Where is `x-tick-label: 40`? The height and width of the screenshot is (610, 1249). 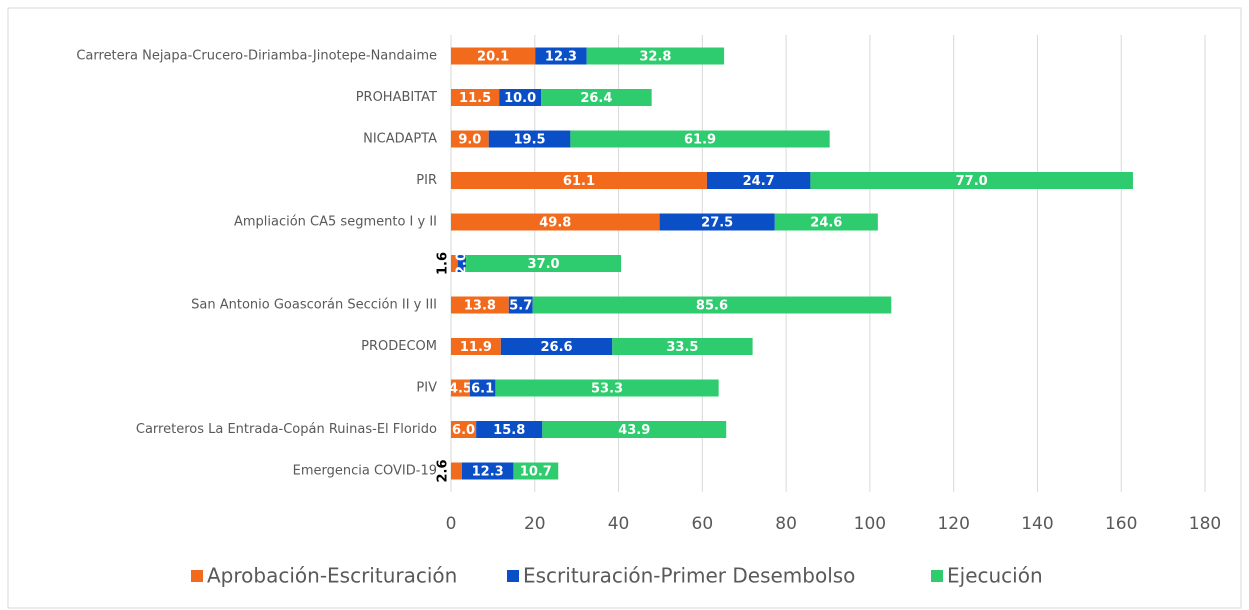 x-tick-label: 40 is located at coordinates (619, 524).